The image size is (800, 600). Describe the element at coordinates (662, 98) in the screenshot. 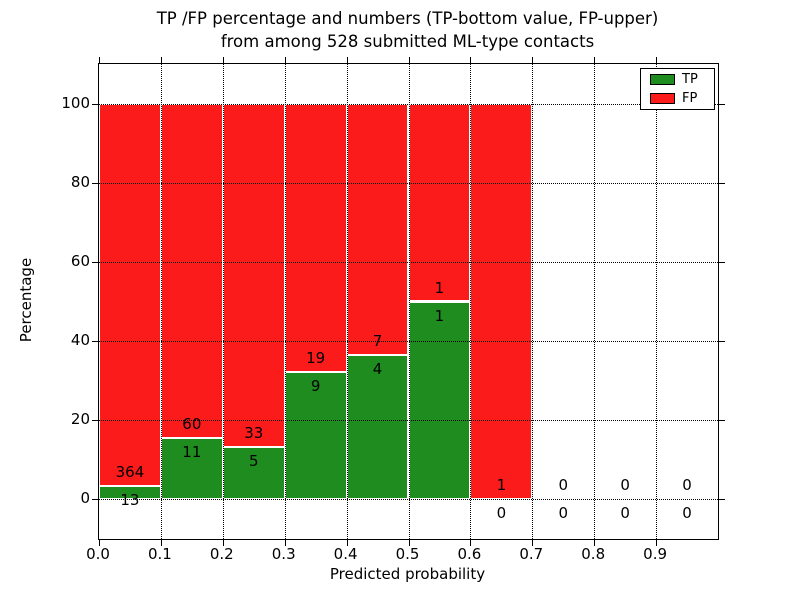

I see `legend-swatch-fp` at that location.